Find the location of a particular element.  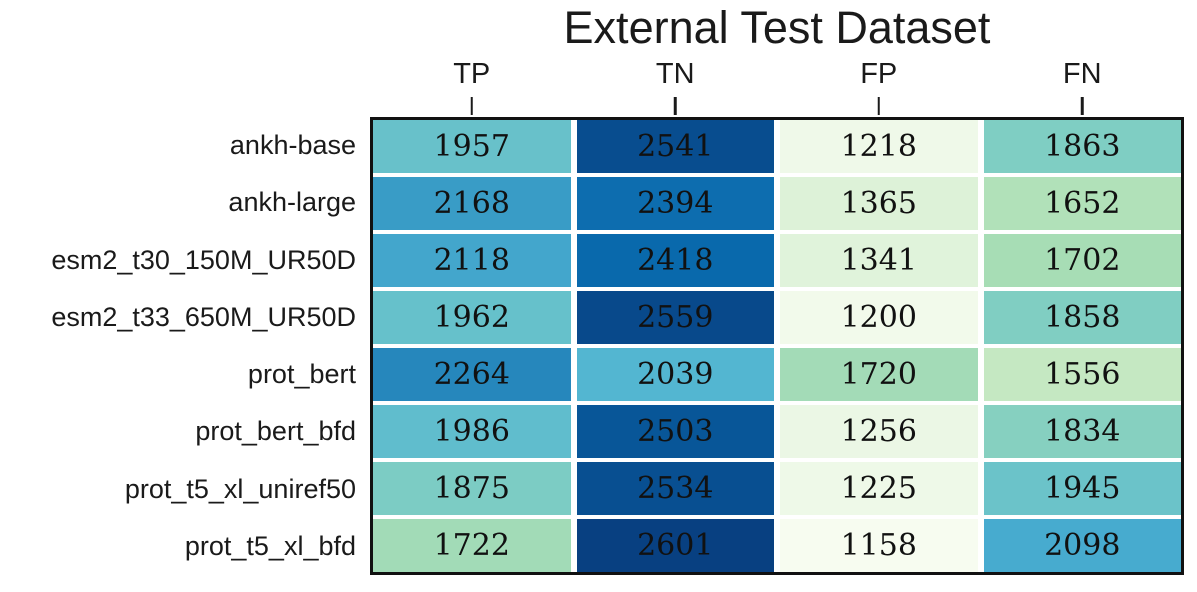

heatmap-cell: 2168 is located at coordinates (472, 203).